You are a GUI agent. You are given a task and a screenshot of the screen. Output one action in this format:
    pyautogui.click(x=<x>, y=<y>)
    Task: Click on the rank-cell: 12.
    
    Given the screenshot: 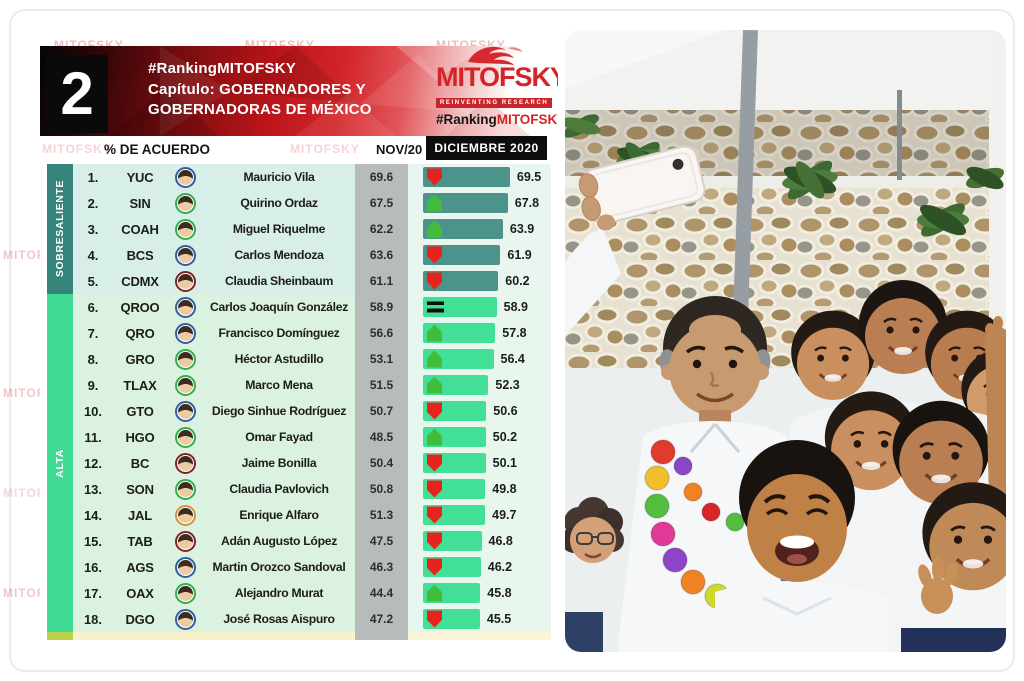 What is the action you would take?
    pyautogui.click(x=93, y=463)
    